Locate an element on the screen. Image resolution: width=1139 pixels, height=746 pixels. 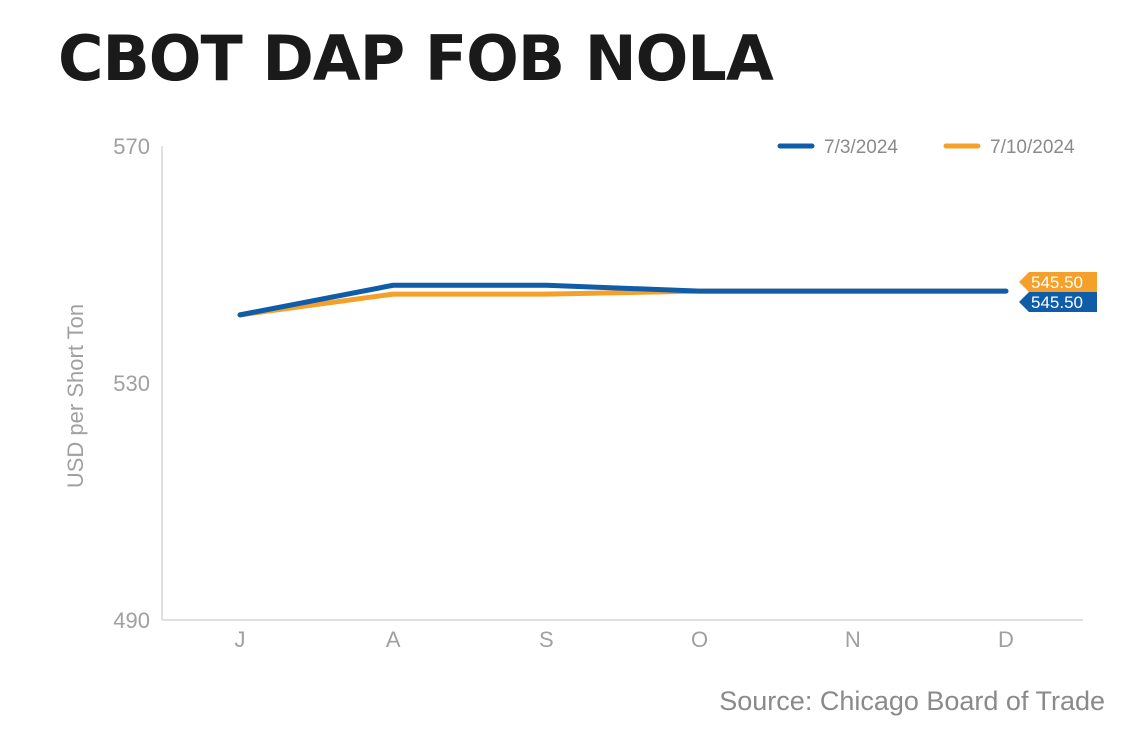
legend-label: 7/3/2024 is located at coordinates (861, 147).